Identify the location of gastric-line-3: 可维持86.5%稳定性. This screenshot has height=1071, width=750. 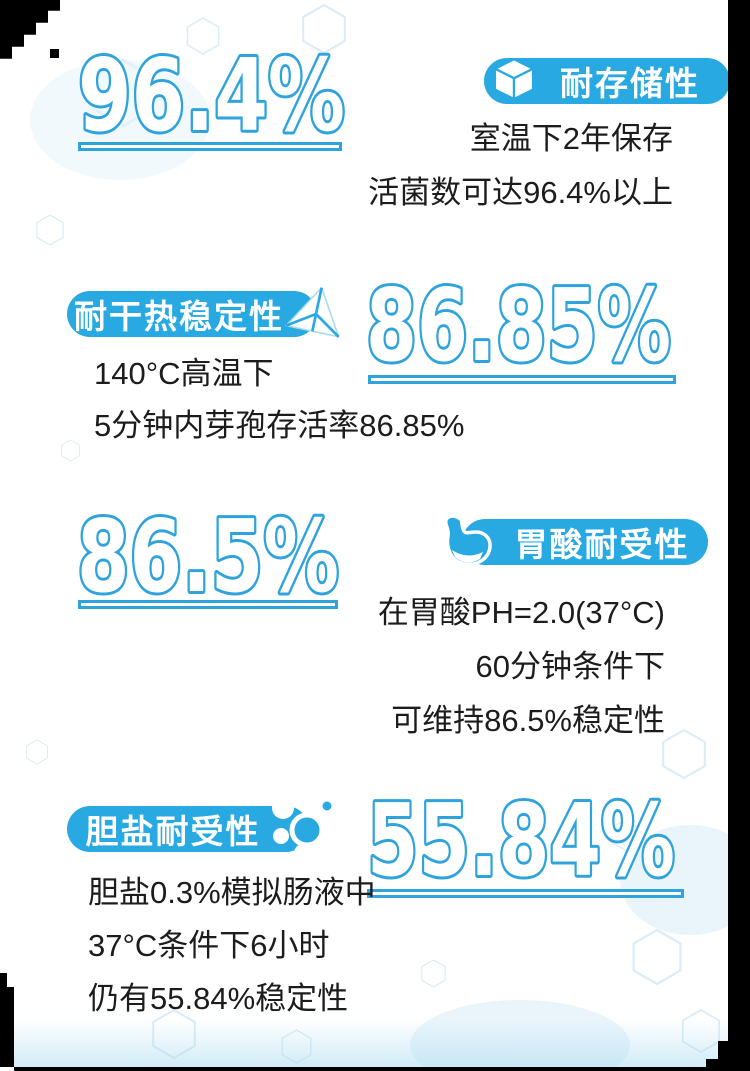
(528, 720).